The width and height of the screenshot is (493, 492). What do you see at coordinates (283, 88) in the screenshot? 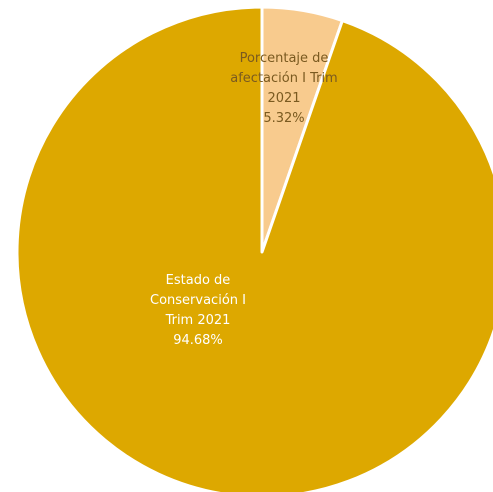
I see `slice-label-0: Porcentaje de afectación I Trim 2021 5.32%` at bounding box center [283, 88].